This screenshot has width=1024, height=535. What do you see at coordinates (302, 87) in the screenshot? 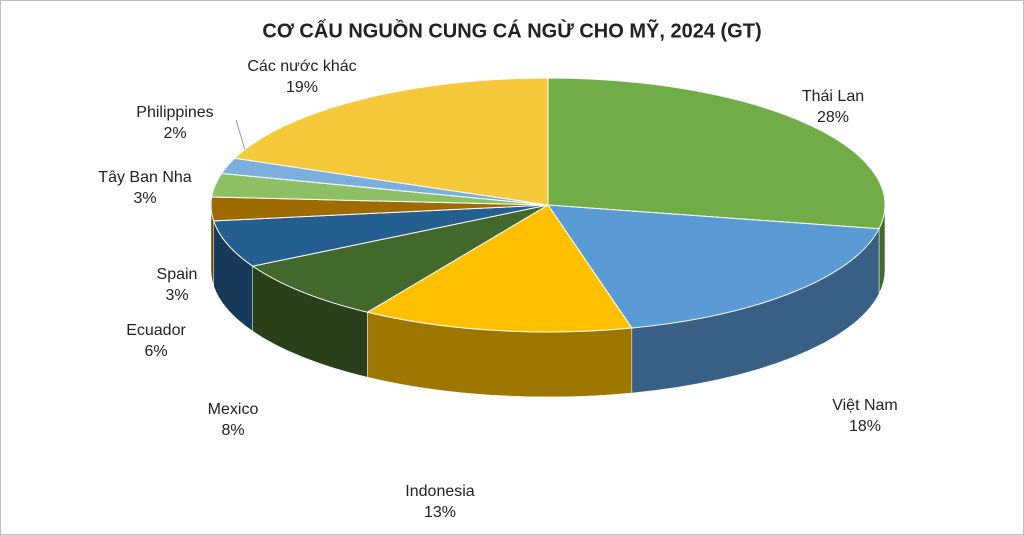
I see `slice-value-label: 19%` at bounding box center [302, 87].